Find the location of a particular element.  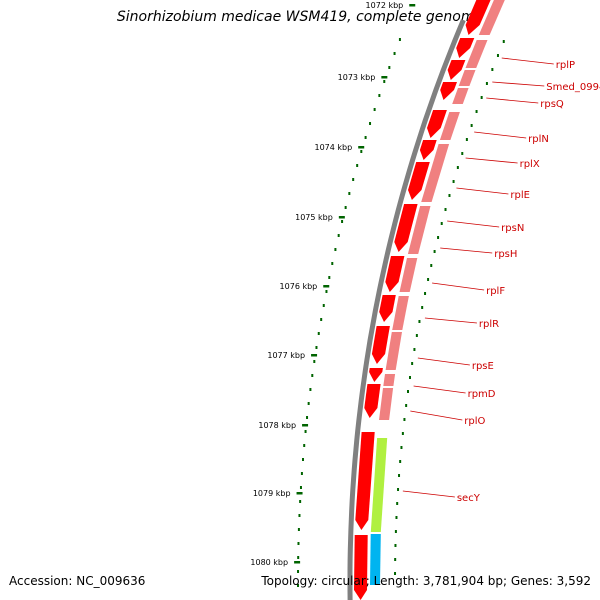

gene-label: rplP is located at coordinates (565, 65).